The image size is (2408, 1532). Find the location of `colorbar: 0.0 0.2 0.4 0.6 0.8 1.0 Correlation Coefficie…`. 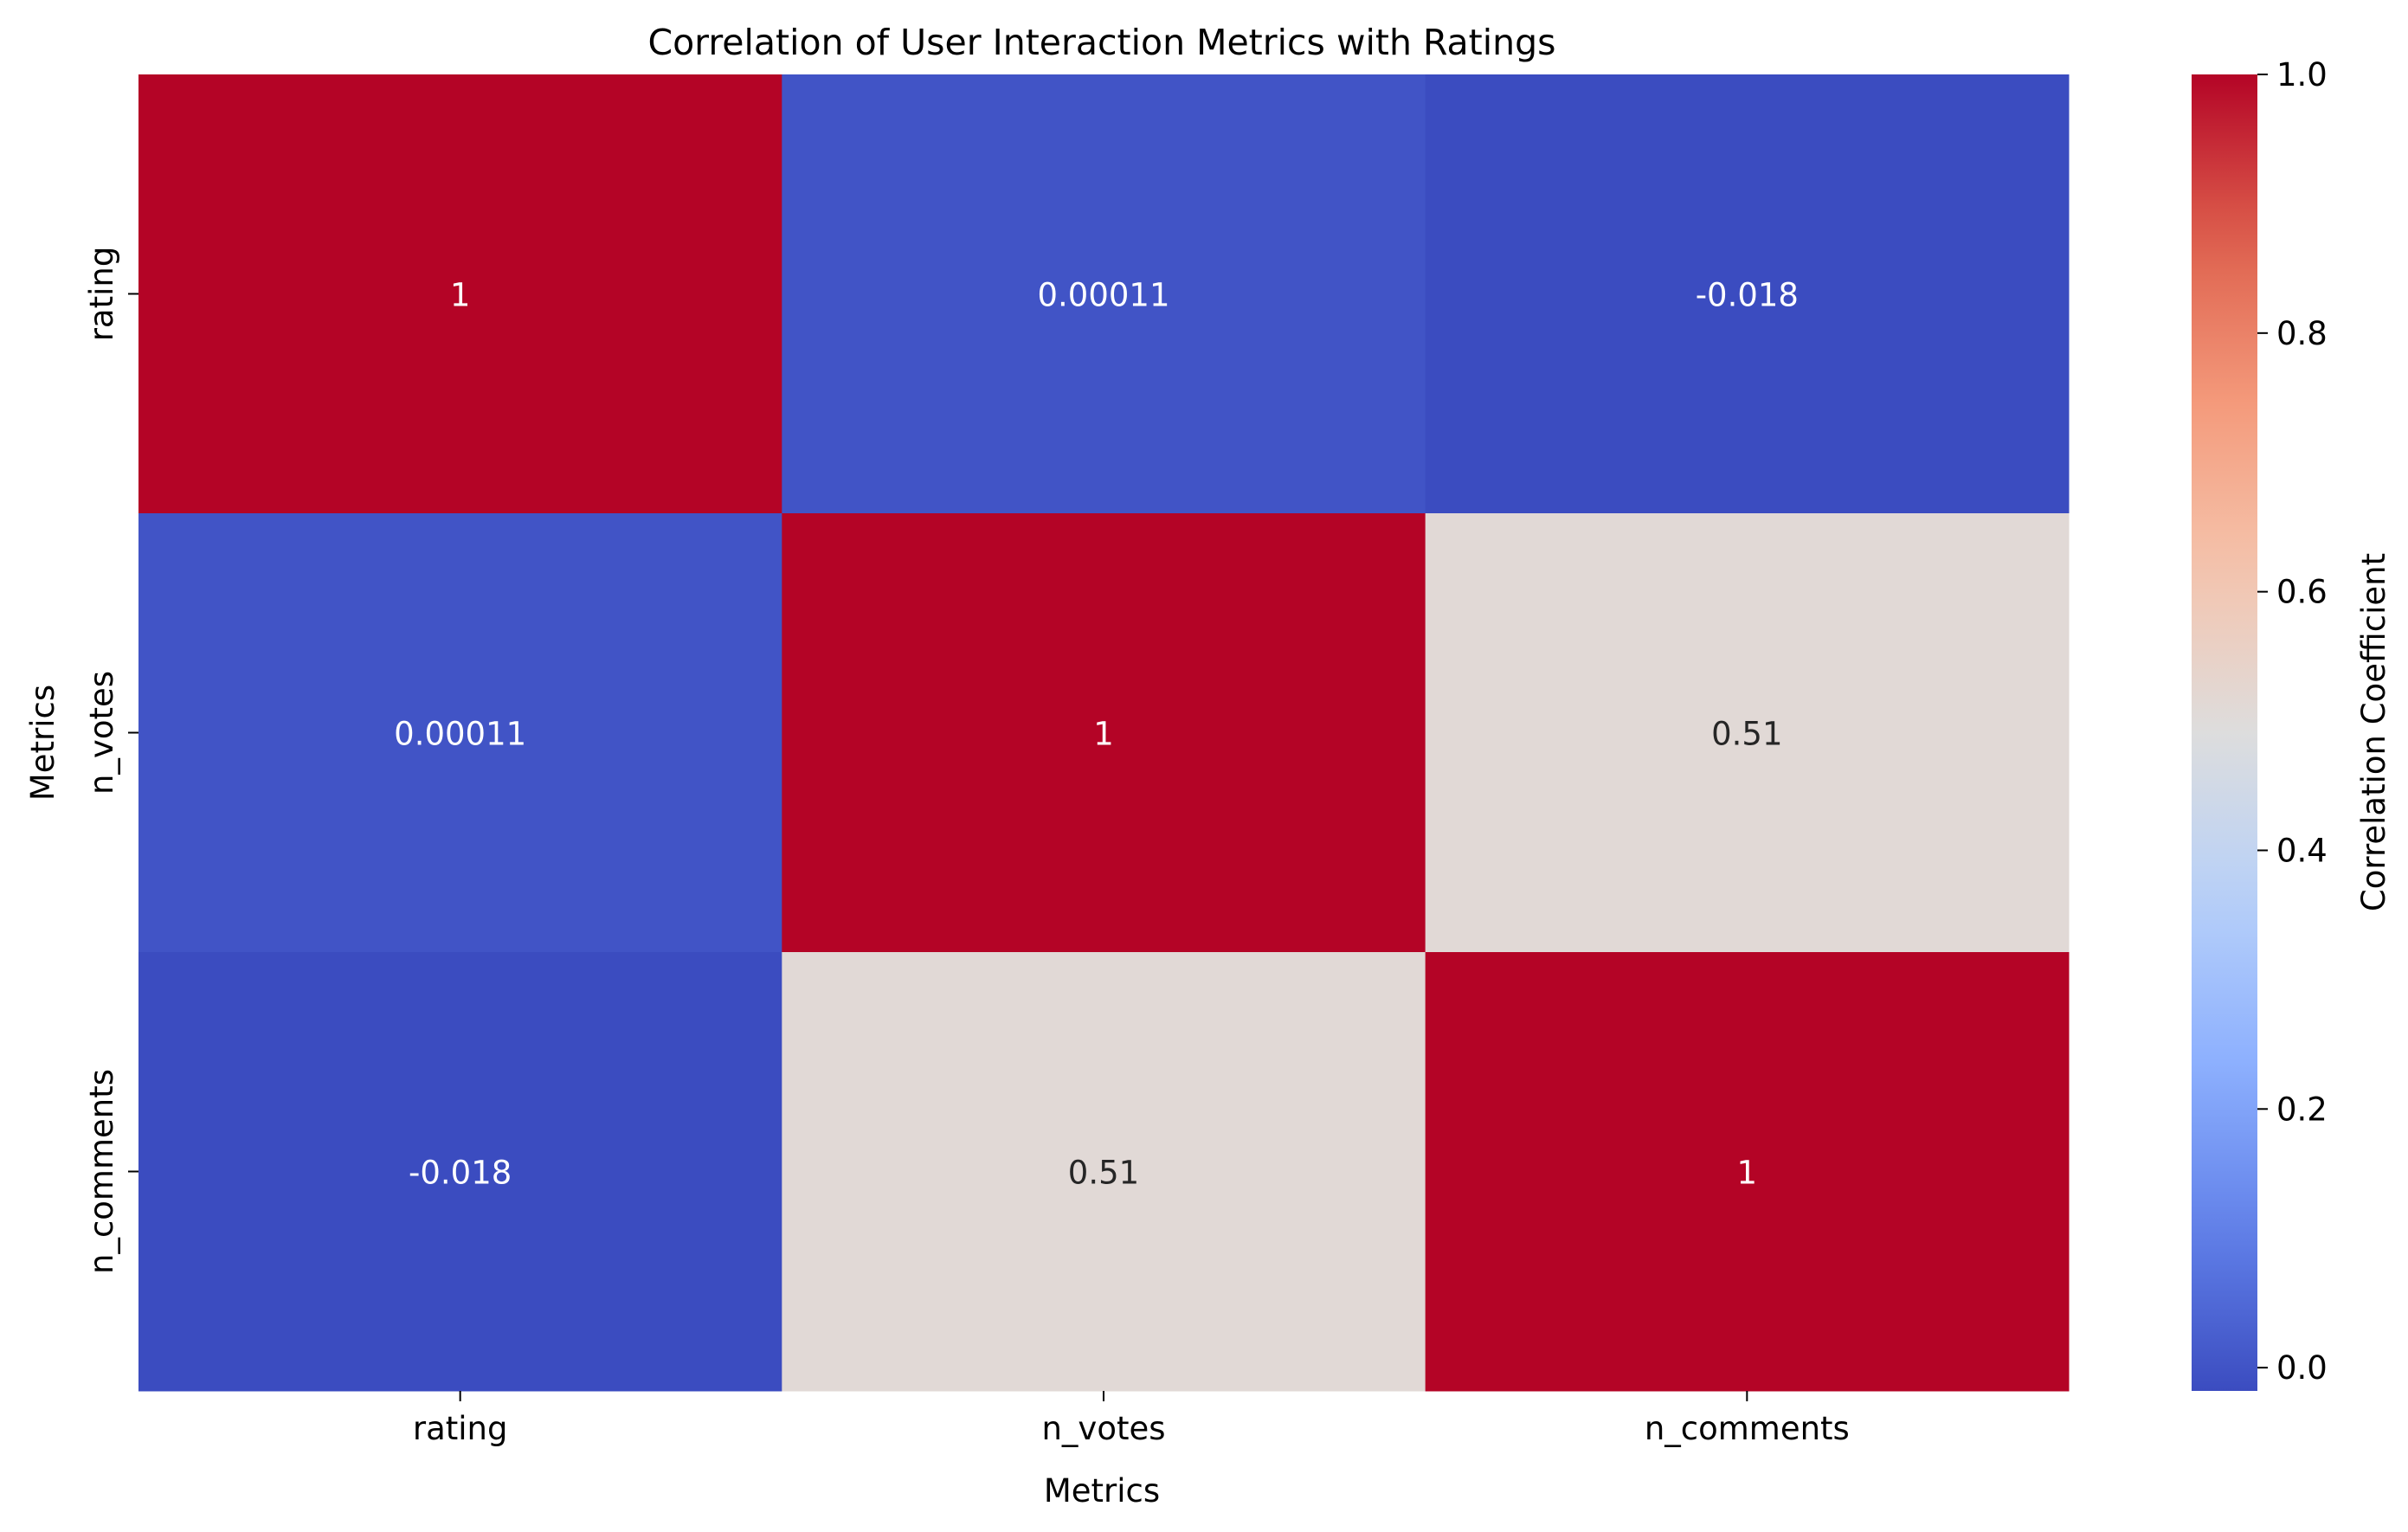

colorbar: 0.0 0.2 0.4 0.6 0.8 1.0 Correlation Coefficie… is located at coordinates (2292, 723).